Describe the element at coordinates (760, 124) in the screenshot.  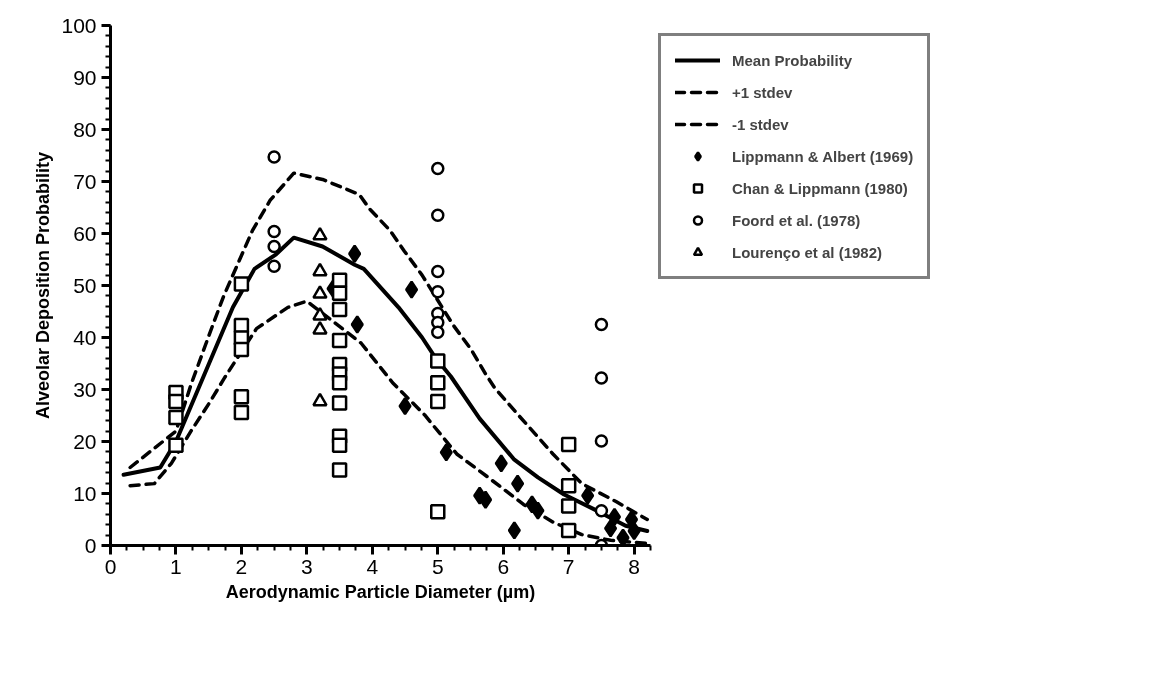
I see `legend-label: -1 stdev` at that location.